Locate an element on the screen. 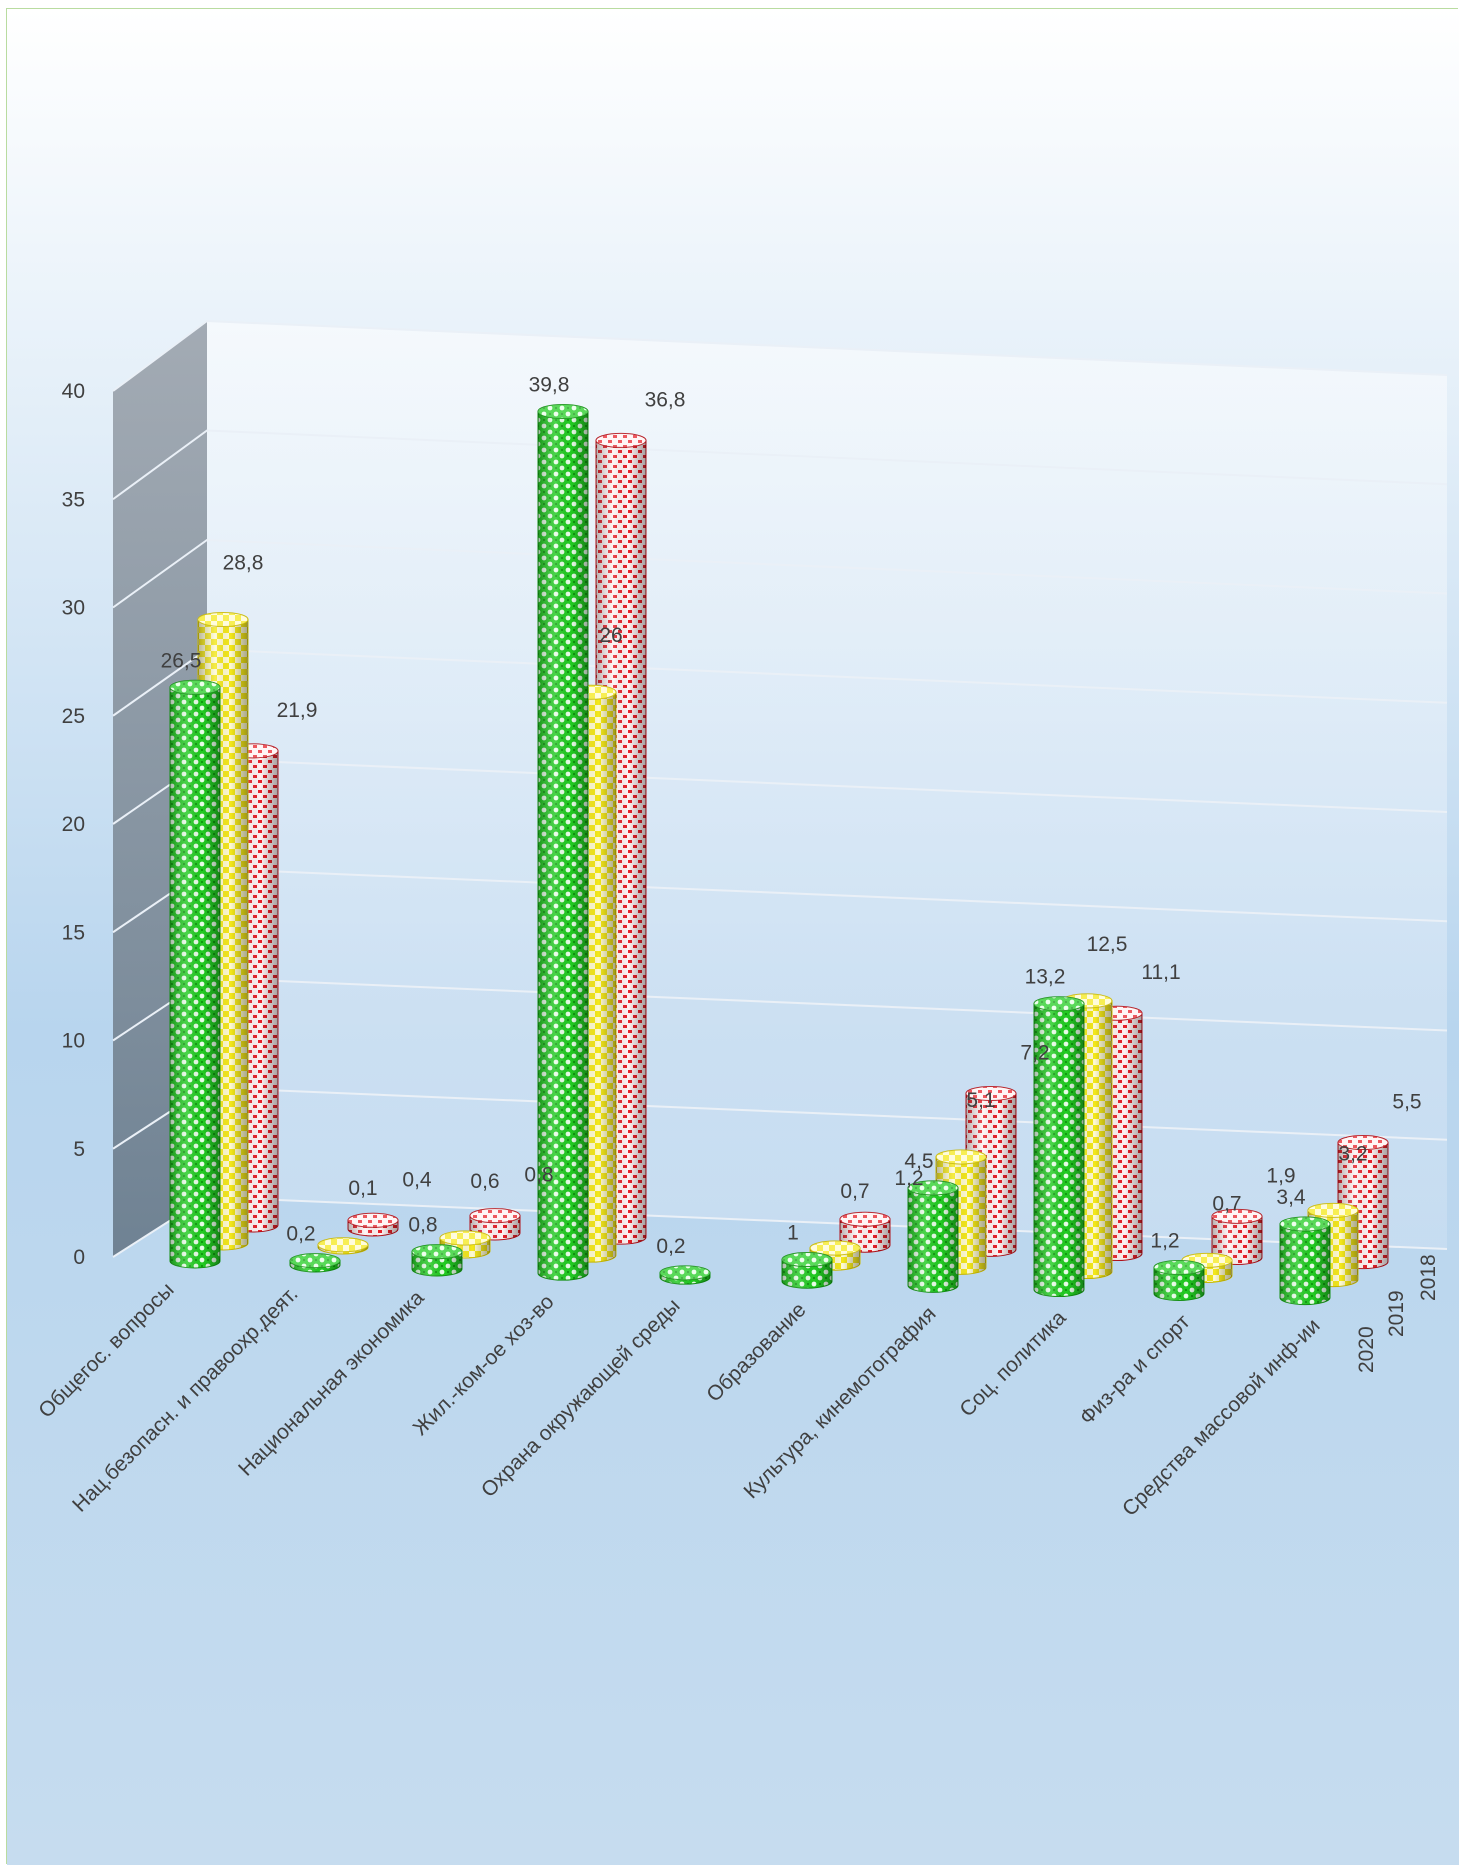  data-label: 26,5 is located at coordinates (181, 660).